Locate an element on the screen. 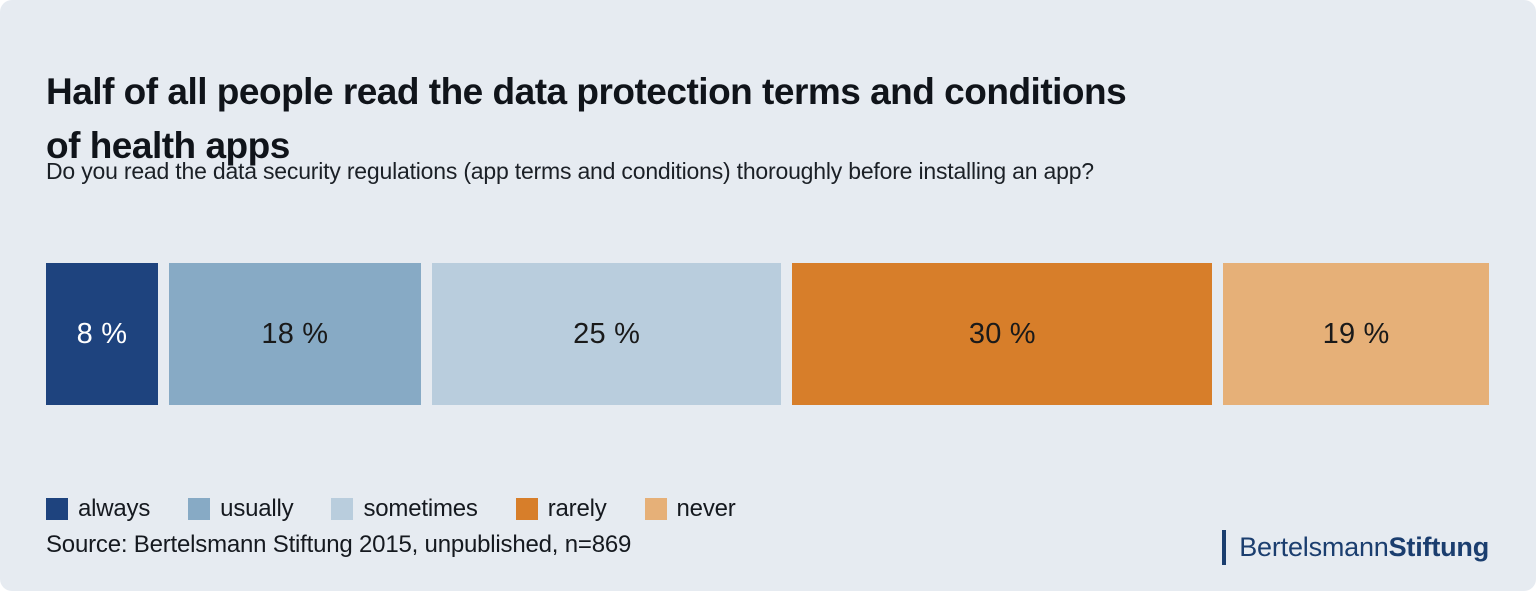  bar-segment-rarely: 30 % is located at coordinates (1002, 334).